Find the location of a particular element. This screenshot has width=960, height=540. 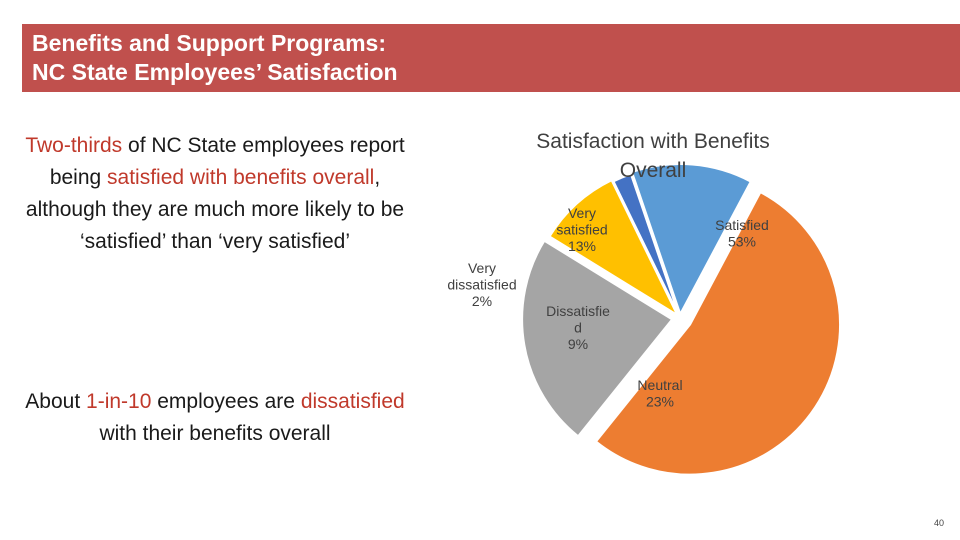

pie-label-neutral: Neutral 23% is located at coordinates (659, 393).